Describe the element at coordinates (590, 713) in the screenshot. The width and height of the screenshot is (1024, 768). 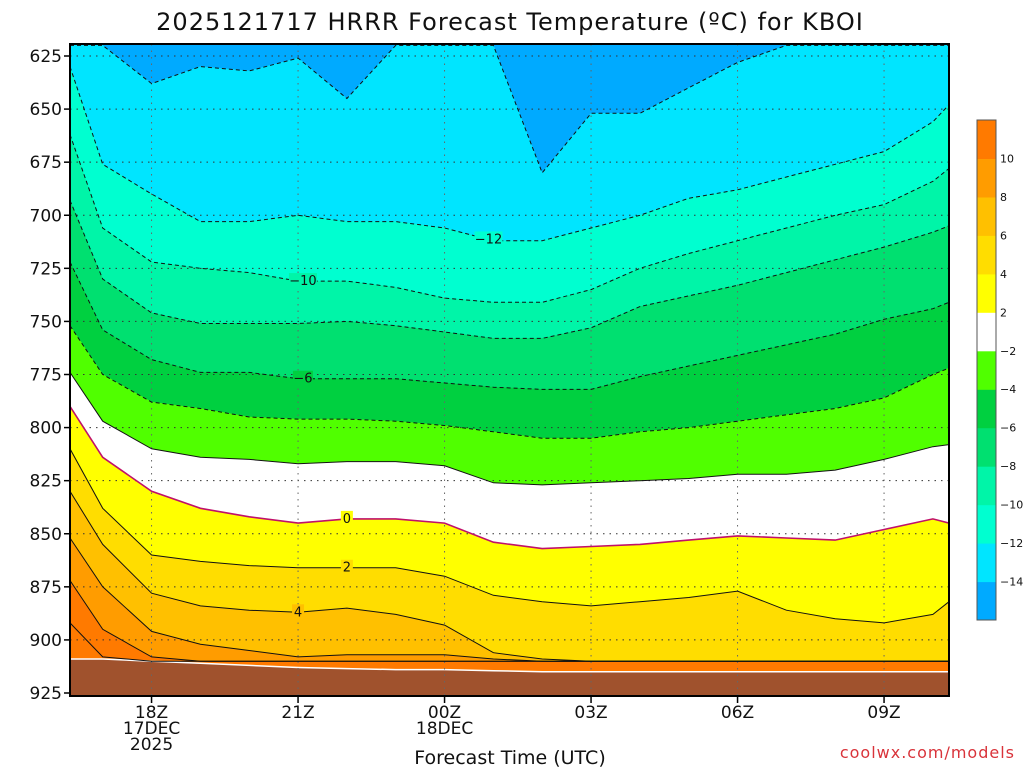
I see `x-tick-label: 03Z` at that location.